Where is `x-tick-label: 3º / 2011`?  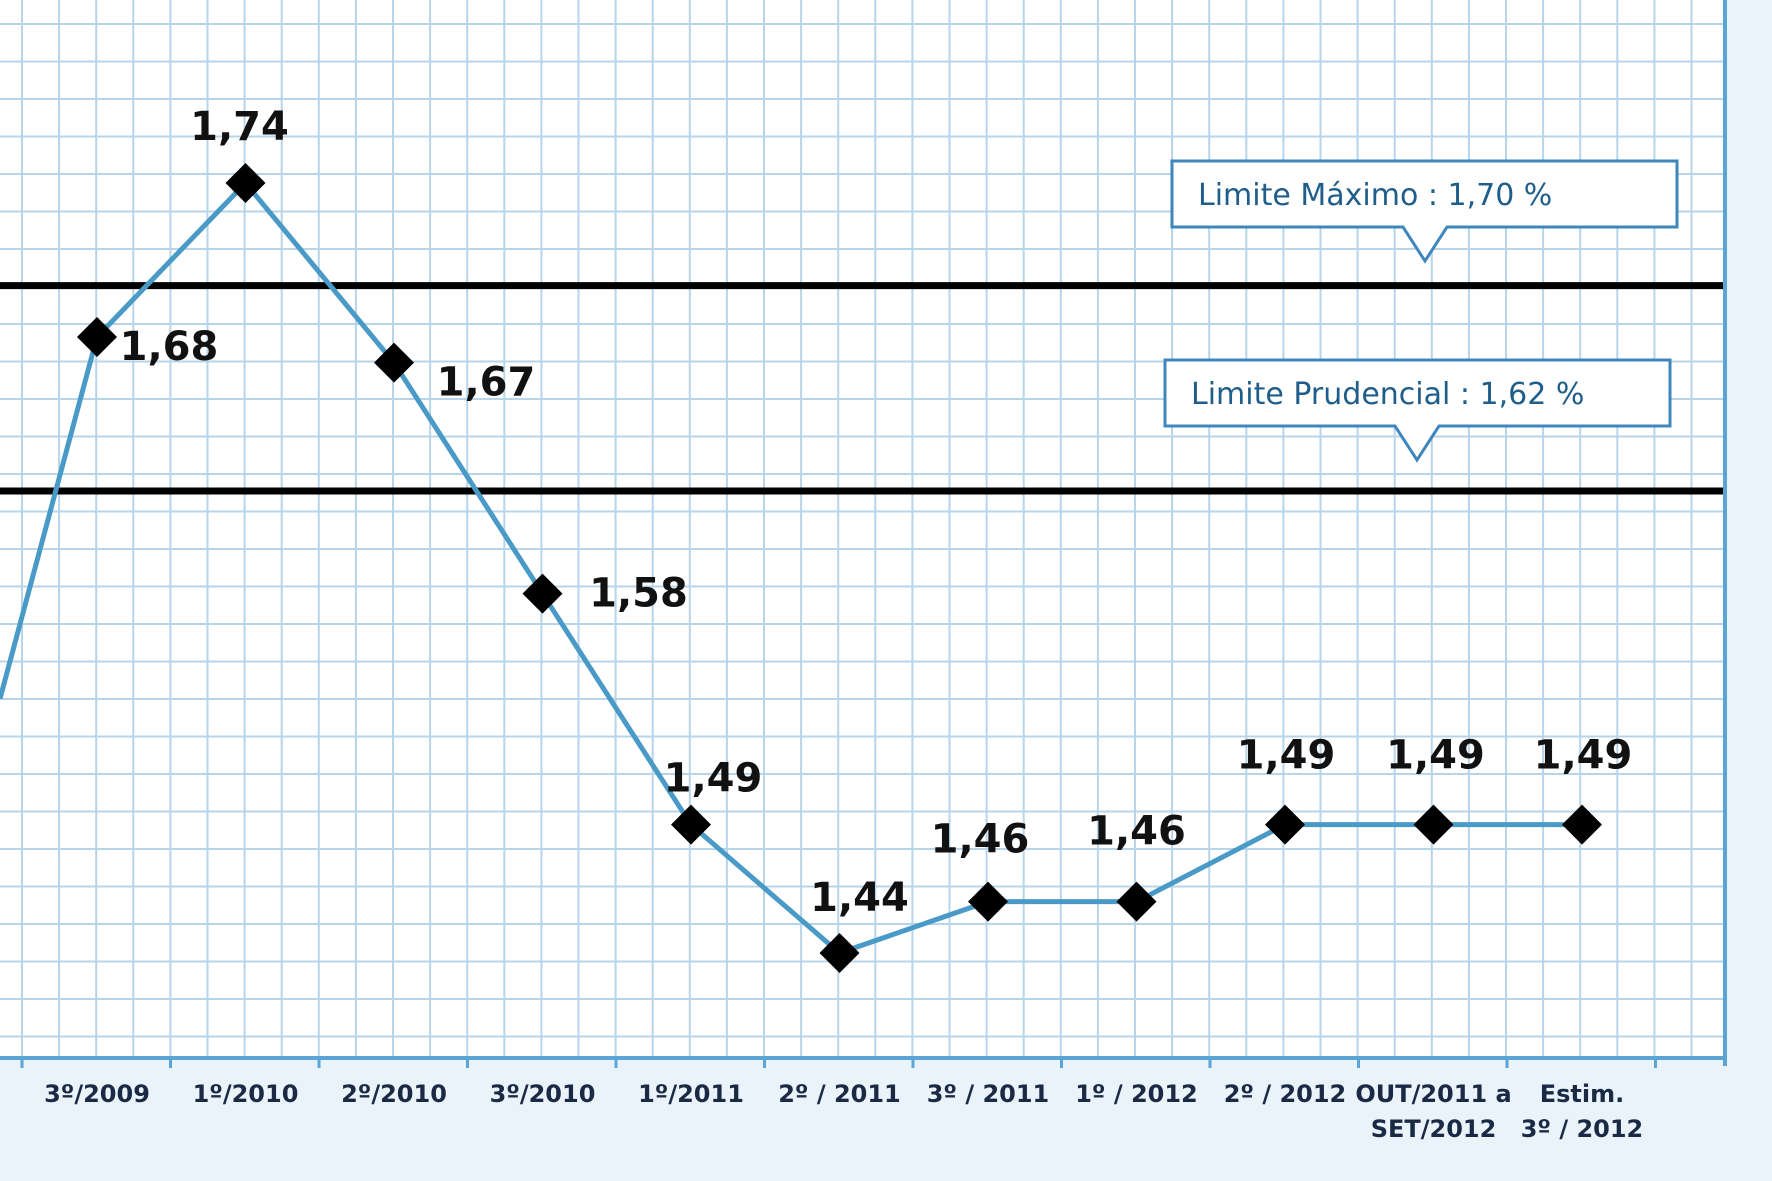
x-tick-label: 3º / 2011 is located at coordinates (988, 1094).